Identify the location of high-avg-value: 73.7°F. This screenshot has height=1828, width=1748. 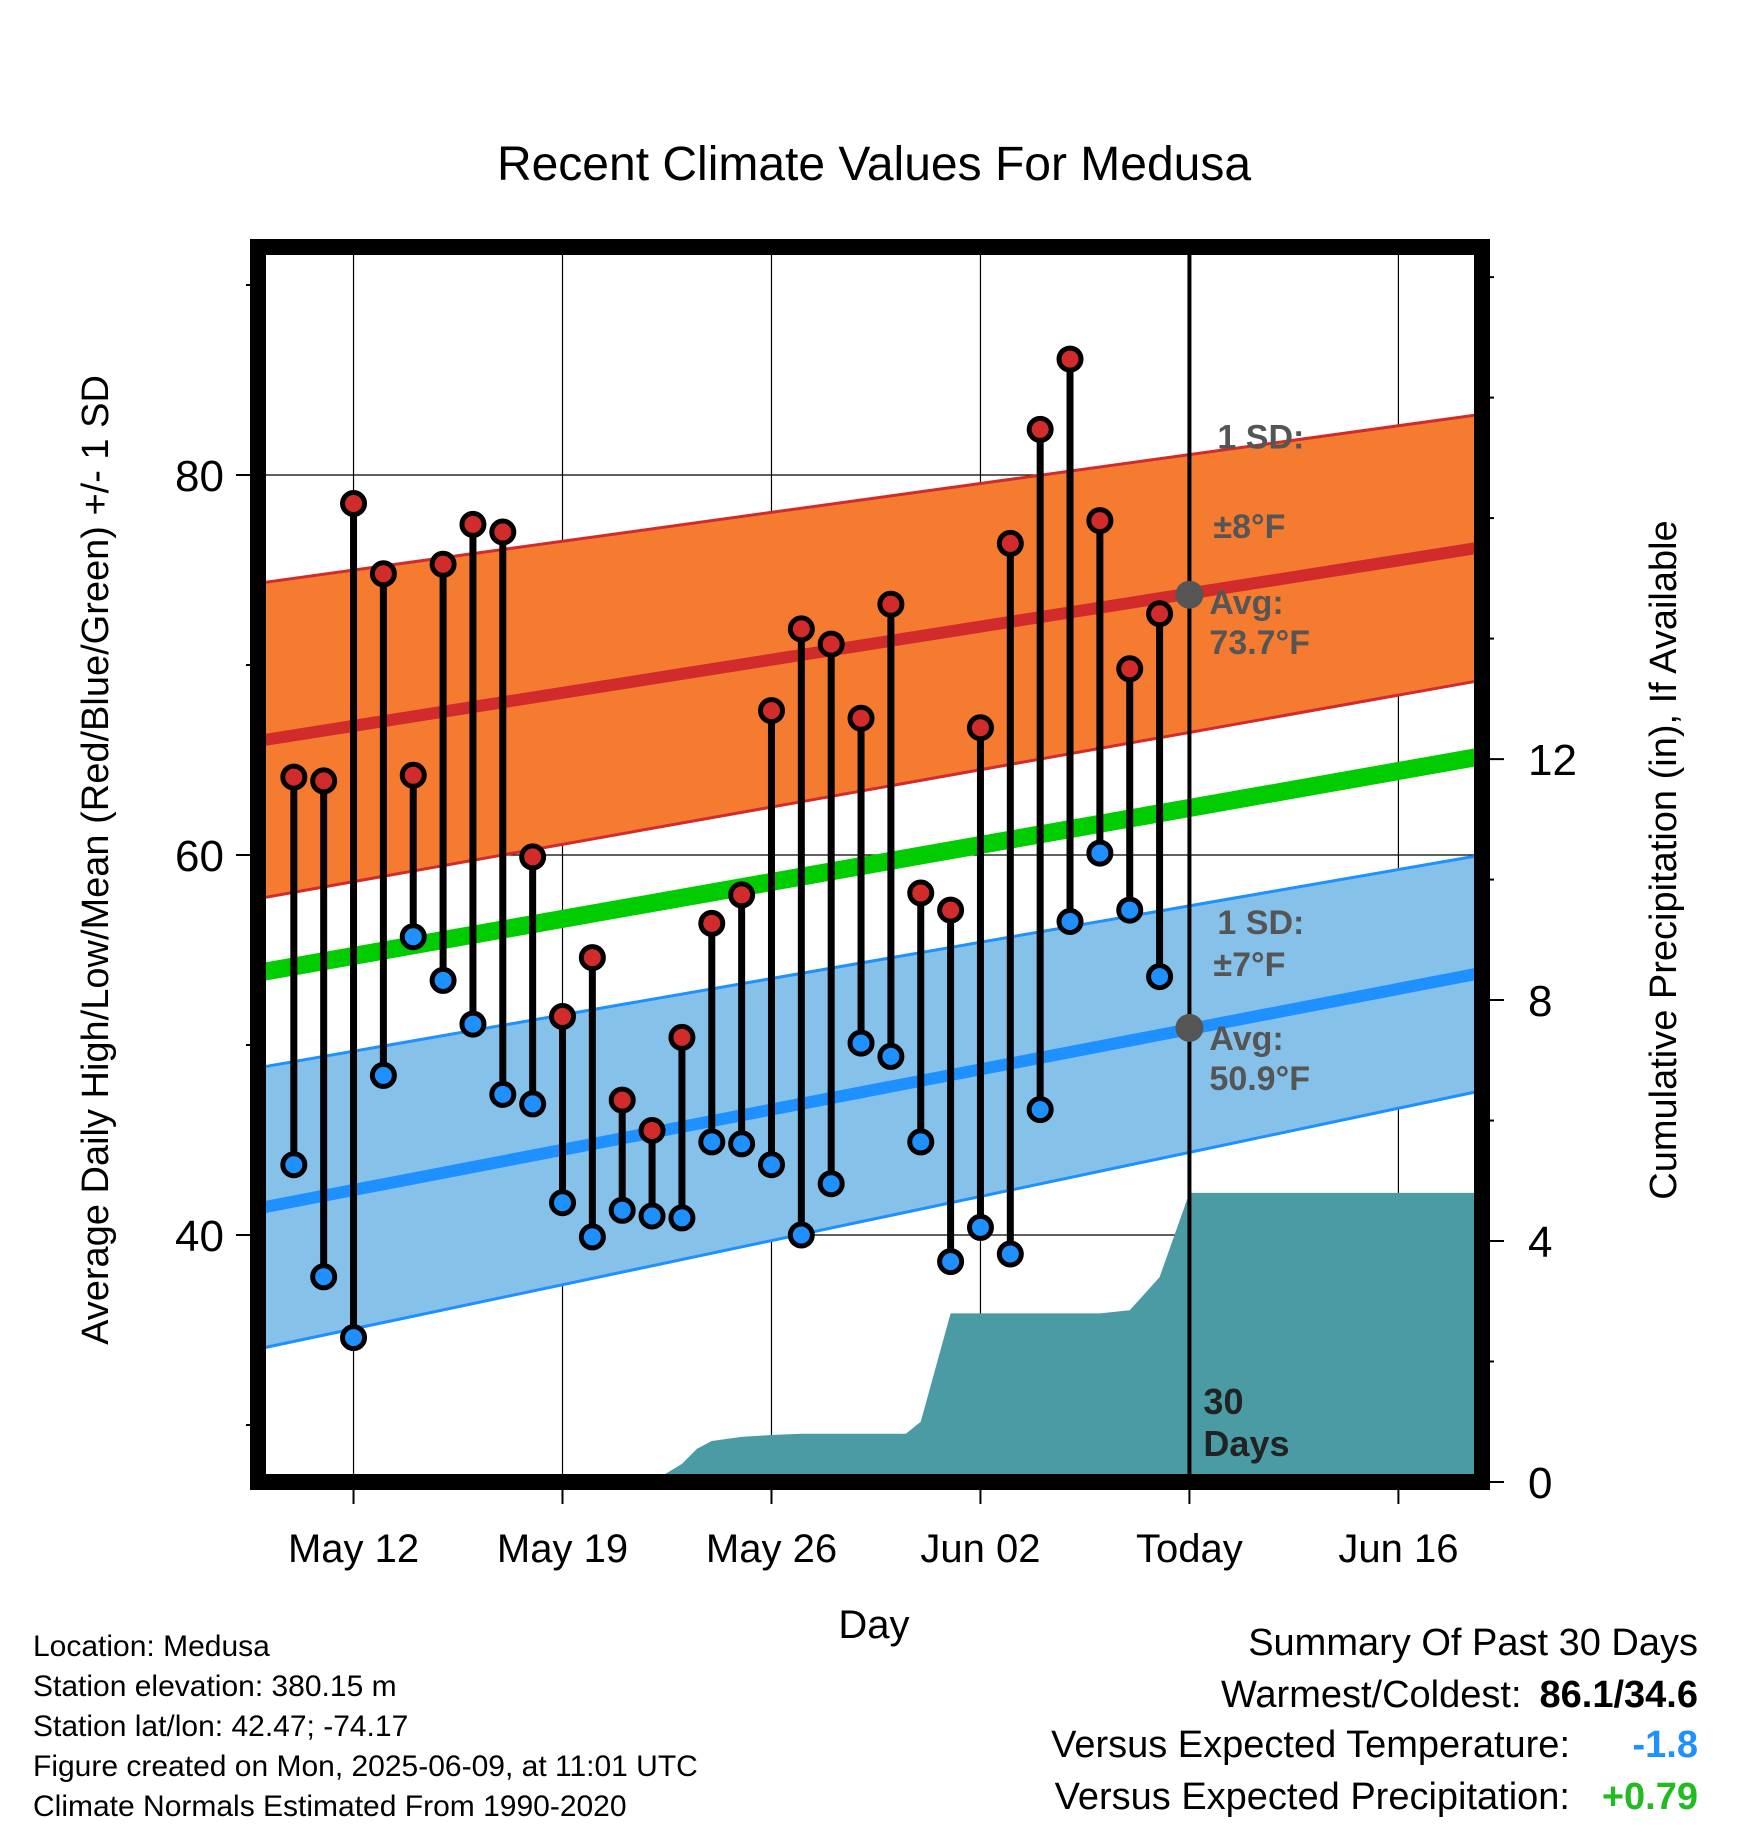
(1259, 643).